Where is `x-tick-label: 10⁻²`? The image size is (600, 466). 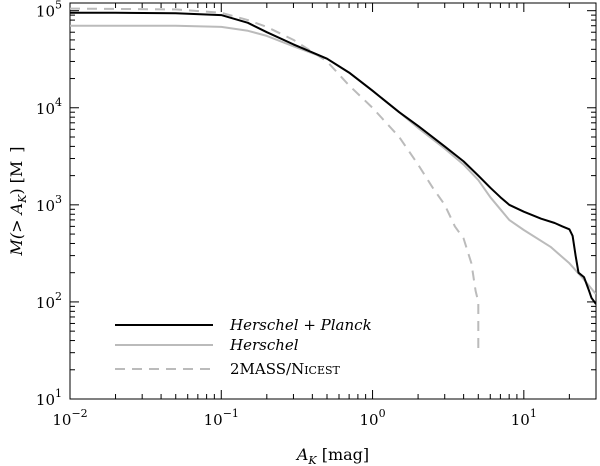
x-tick-label: 10⁻² is located at coordinates (69, 418).